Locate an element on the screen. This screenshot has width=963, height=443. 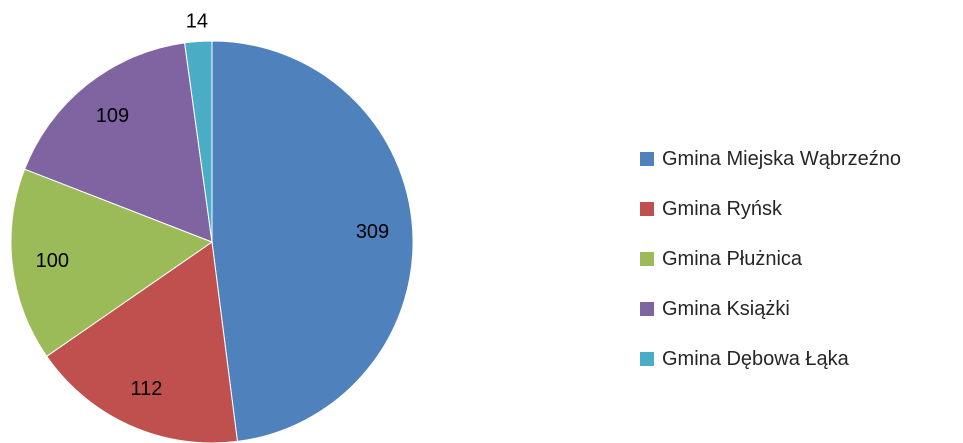
legend-label-3: Gmina Książki is located at coordinates (726, 308).